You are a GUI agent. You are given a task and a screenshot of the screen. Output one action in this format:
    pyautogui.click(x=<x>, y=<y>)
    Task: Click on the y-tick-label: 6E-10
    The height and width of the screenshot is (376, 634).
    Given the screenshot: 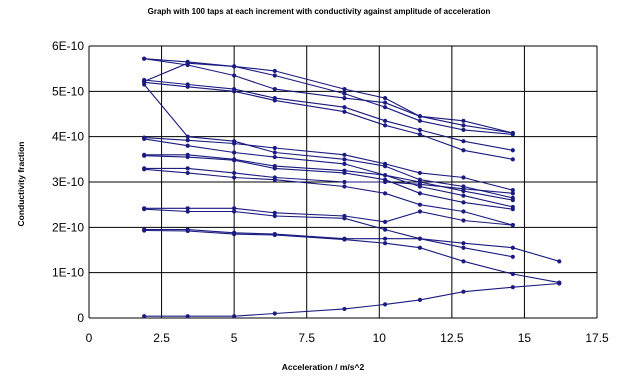 What is the action you would take?
    pyautogui.click(x=68, y=46)
    